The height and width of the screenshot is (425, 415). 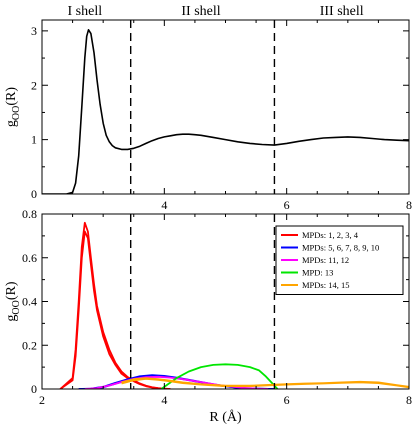 What do you see at coordinates (29, 302) in the screenshot?
I see `y-tick-label: 0.4` at bounding box center [29, 302].